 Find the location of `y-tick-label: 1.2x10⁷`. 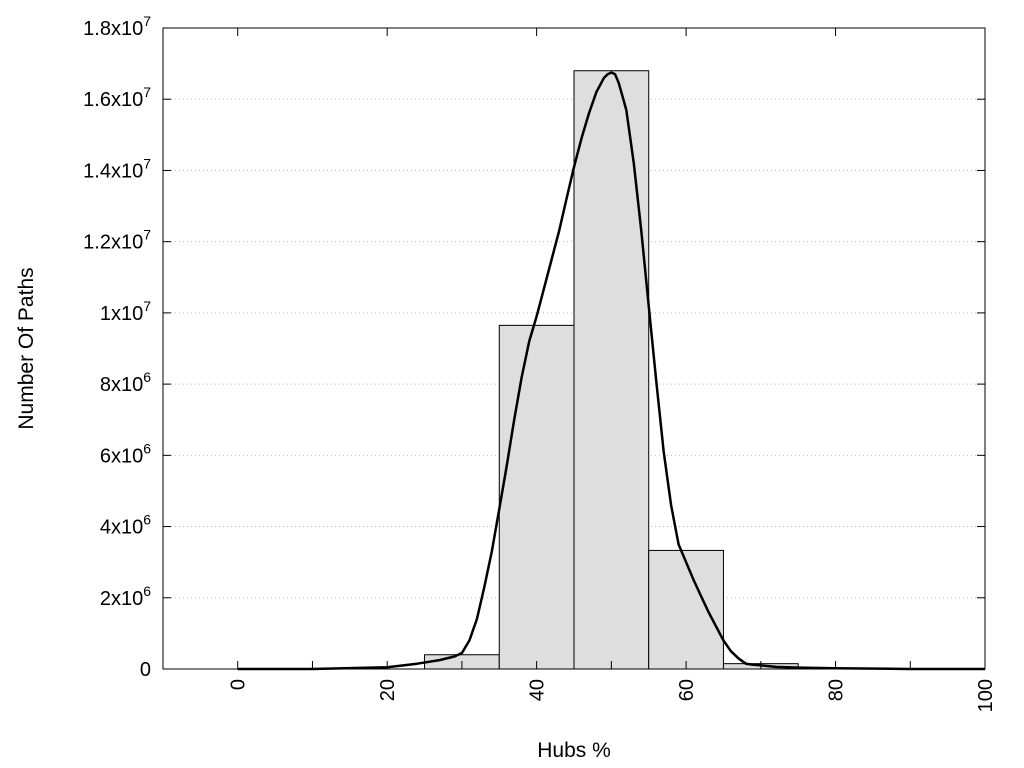

y-tick-label: 1.2x10⁷ is located at coordinates (117, 240).